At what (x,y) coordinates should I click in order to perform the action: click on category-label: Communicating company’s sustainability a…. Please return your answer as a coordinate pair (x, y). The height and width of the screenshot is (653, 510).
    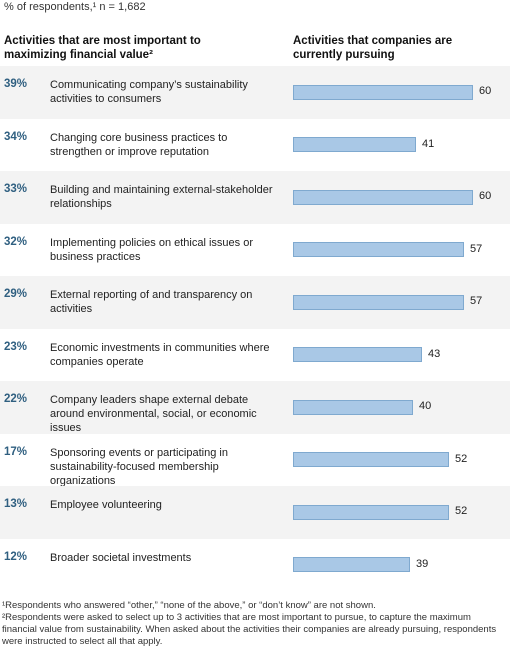
    Looking at the image, I should click on (149, 92).